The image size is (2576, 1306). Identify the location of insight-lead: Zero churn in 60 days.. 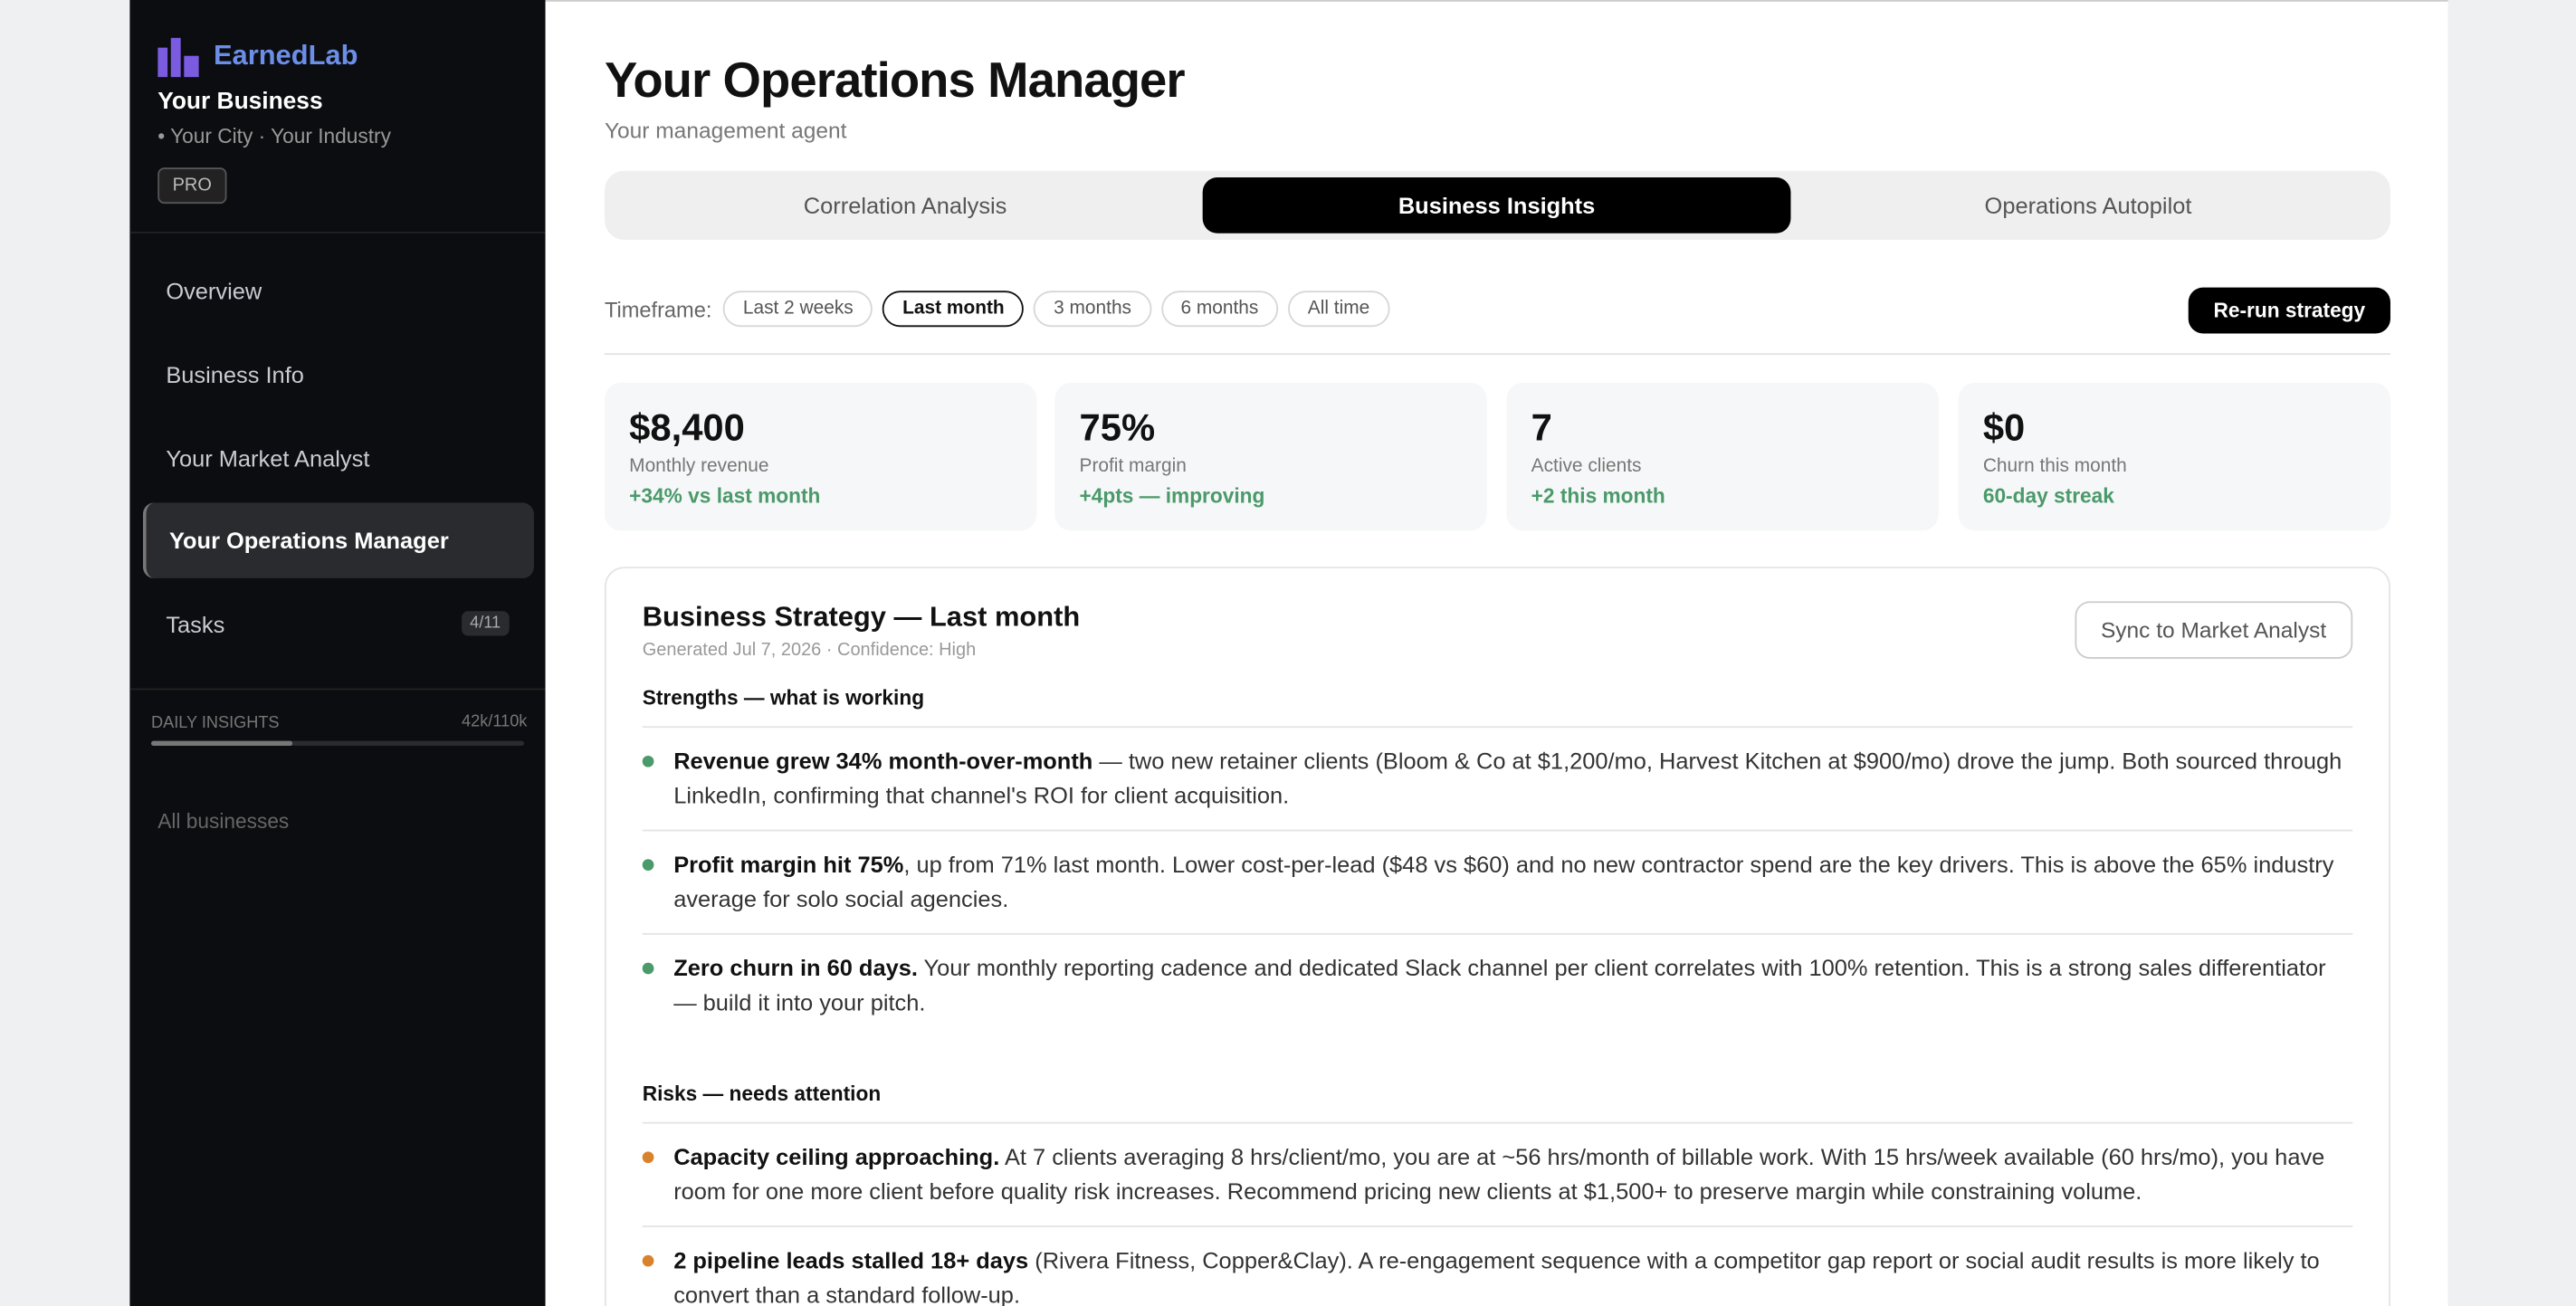
(795, 968).